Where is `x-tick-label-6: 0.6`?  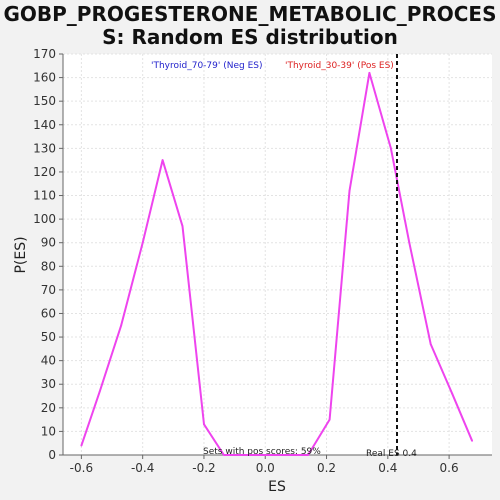 x-tick-label-6: 0.6 is located at coordinates (449, 468).